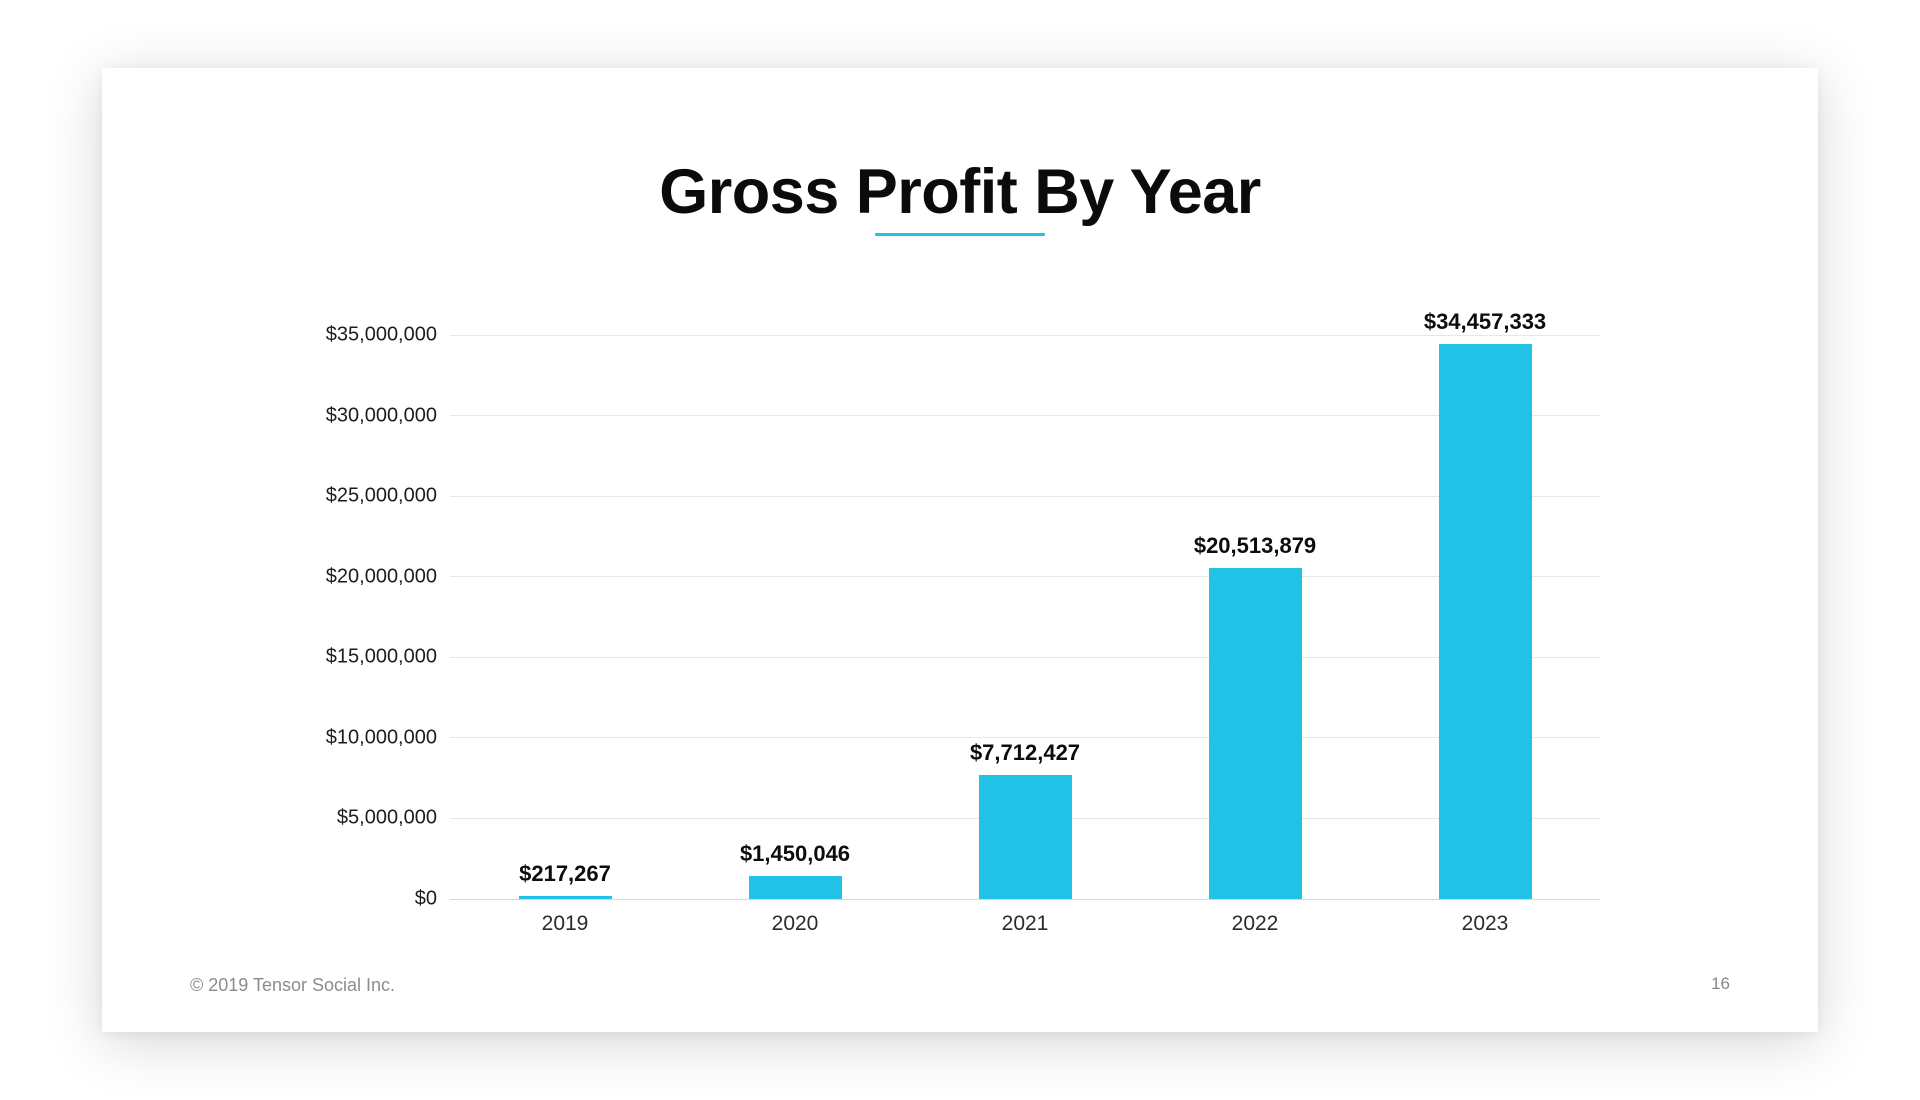 The image size is (1920, 1100). What do you see at coordinates (1025, 923) in the screenshot?
I see `x-axis-category-label: 2021` at bounding box center [1025, 923].